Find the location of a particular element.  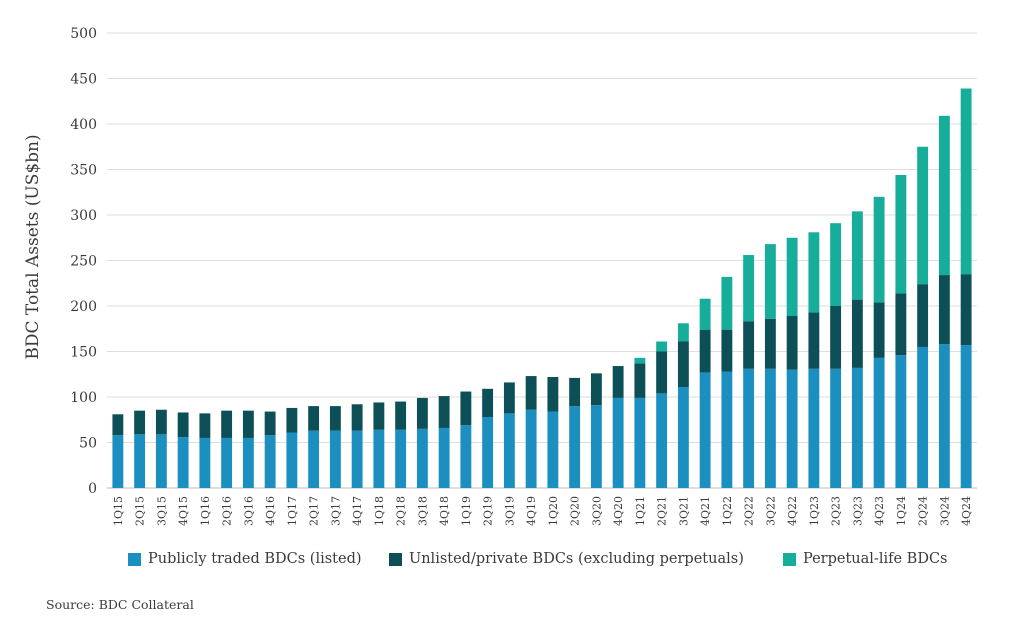

bar-listed-1Q20 is located at coordinates (553, 449).